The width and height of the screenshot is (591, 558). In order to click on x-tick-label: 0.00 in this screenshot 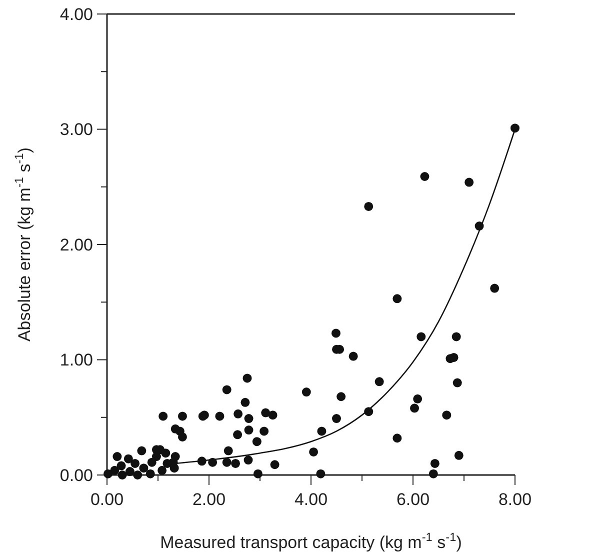, I will do `click(107, 499)`.